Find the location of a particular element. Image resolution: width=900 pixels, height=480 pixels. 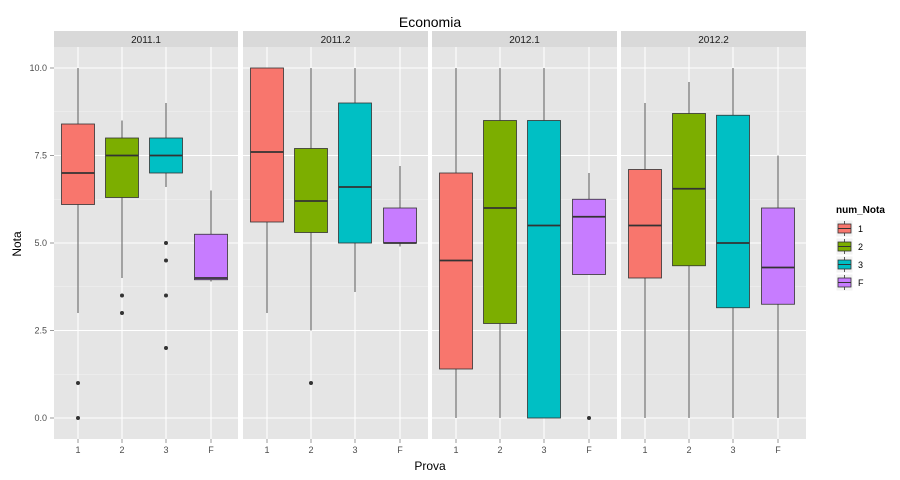

legend-item-3: 3 is located at coordinates (849, 264).